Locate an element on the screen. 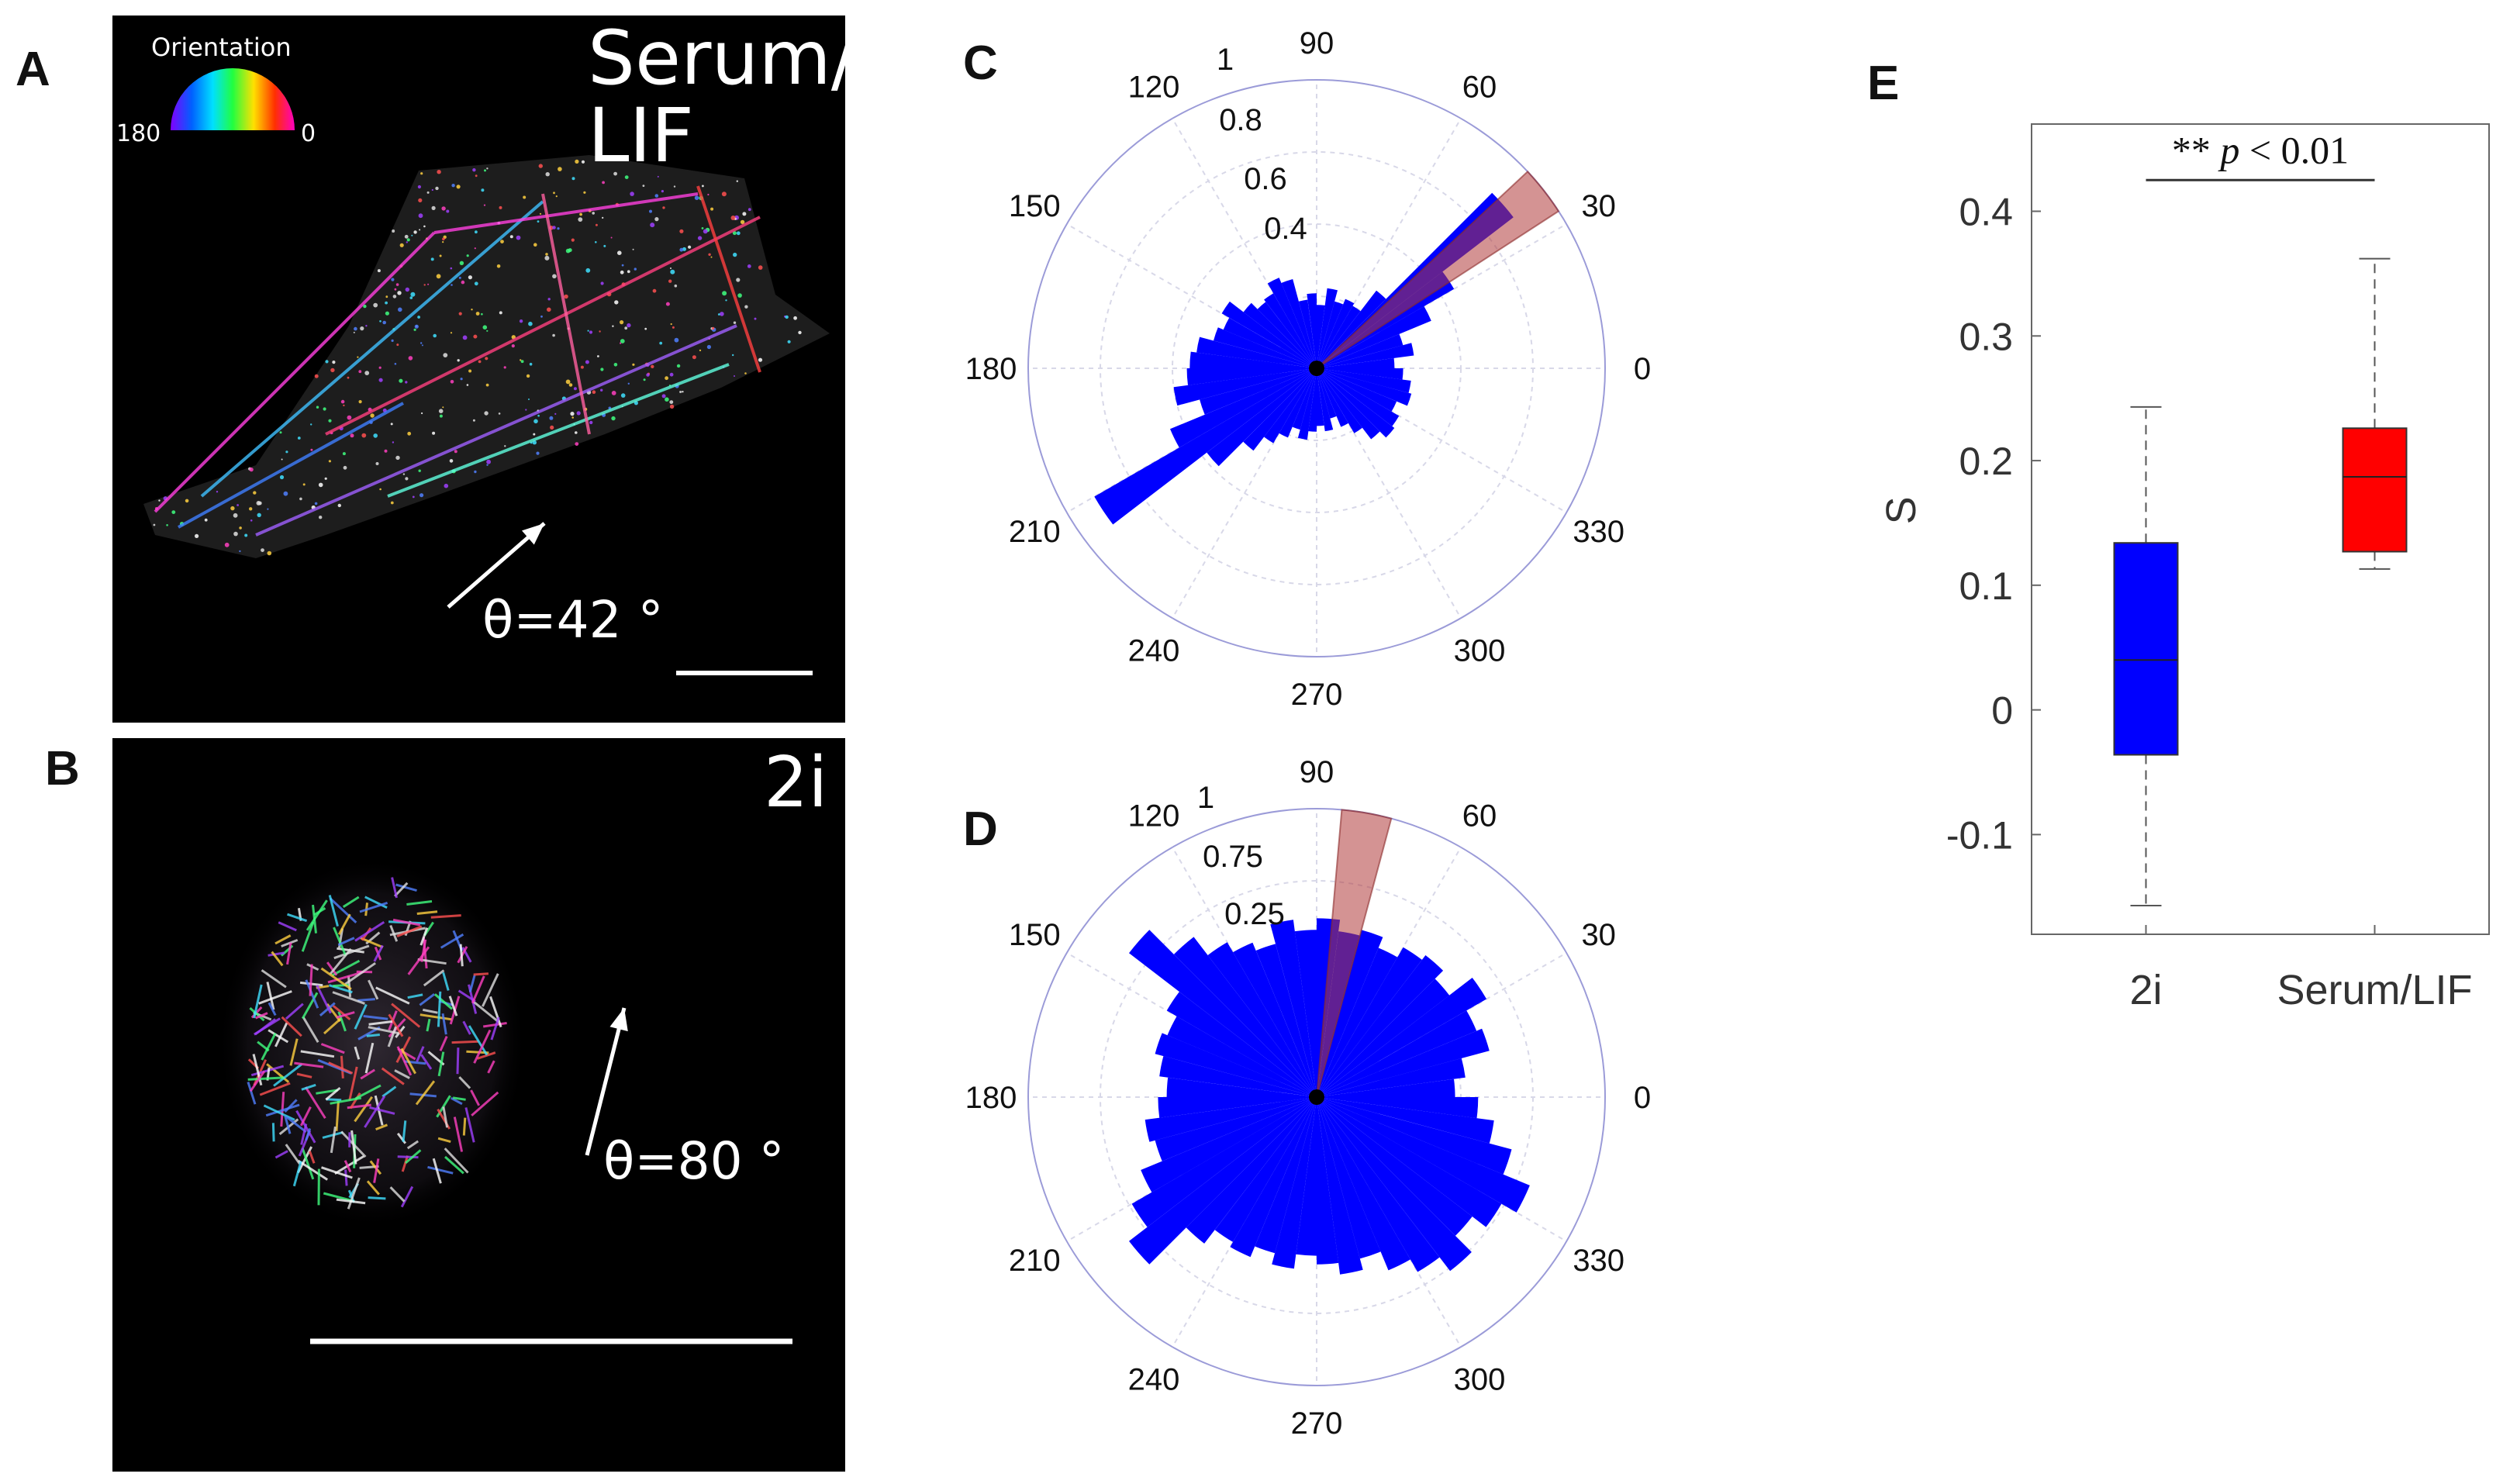 Image resolution: width=2510 pixels, height=1484 pixels. box is located at coordinates (2375, 490).